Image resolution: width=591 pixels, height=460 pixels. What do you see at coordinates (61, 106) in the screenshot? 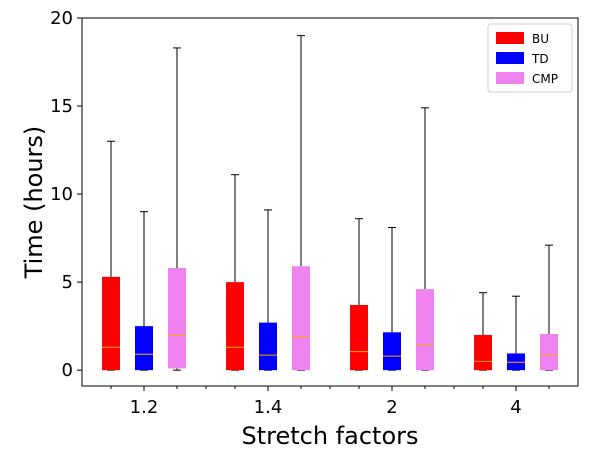
I see `y-tick-label: 15` at bounding box center [61, 106].